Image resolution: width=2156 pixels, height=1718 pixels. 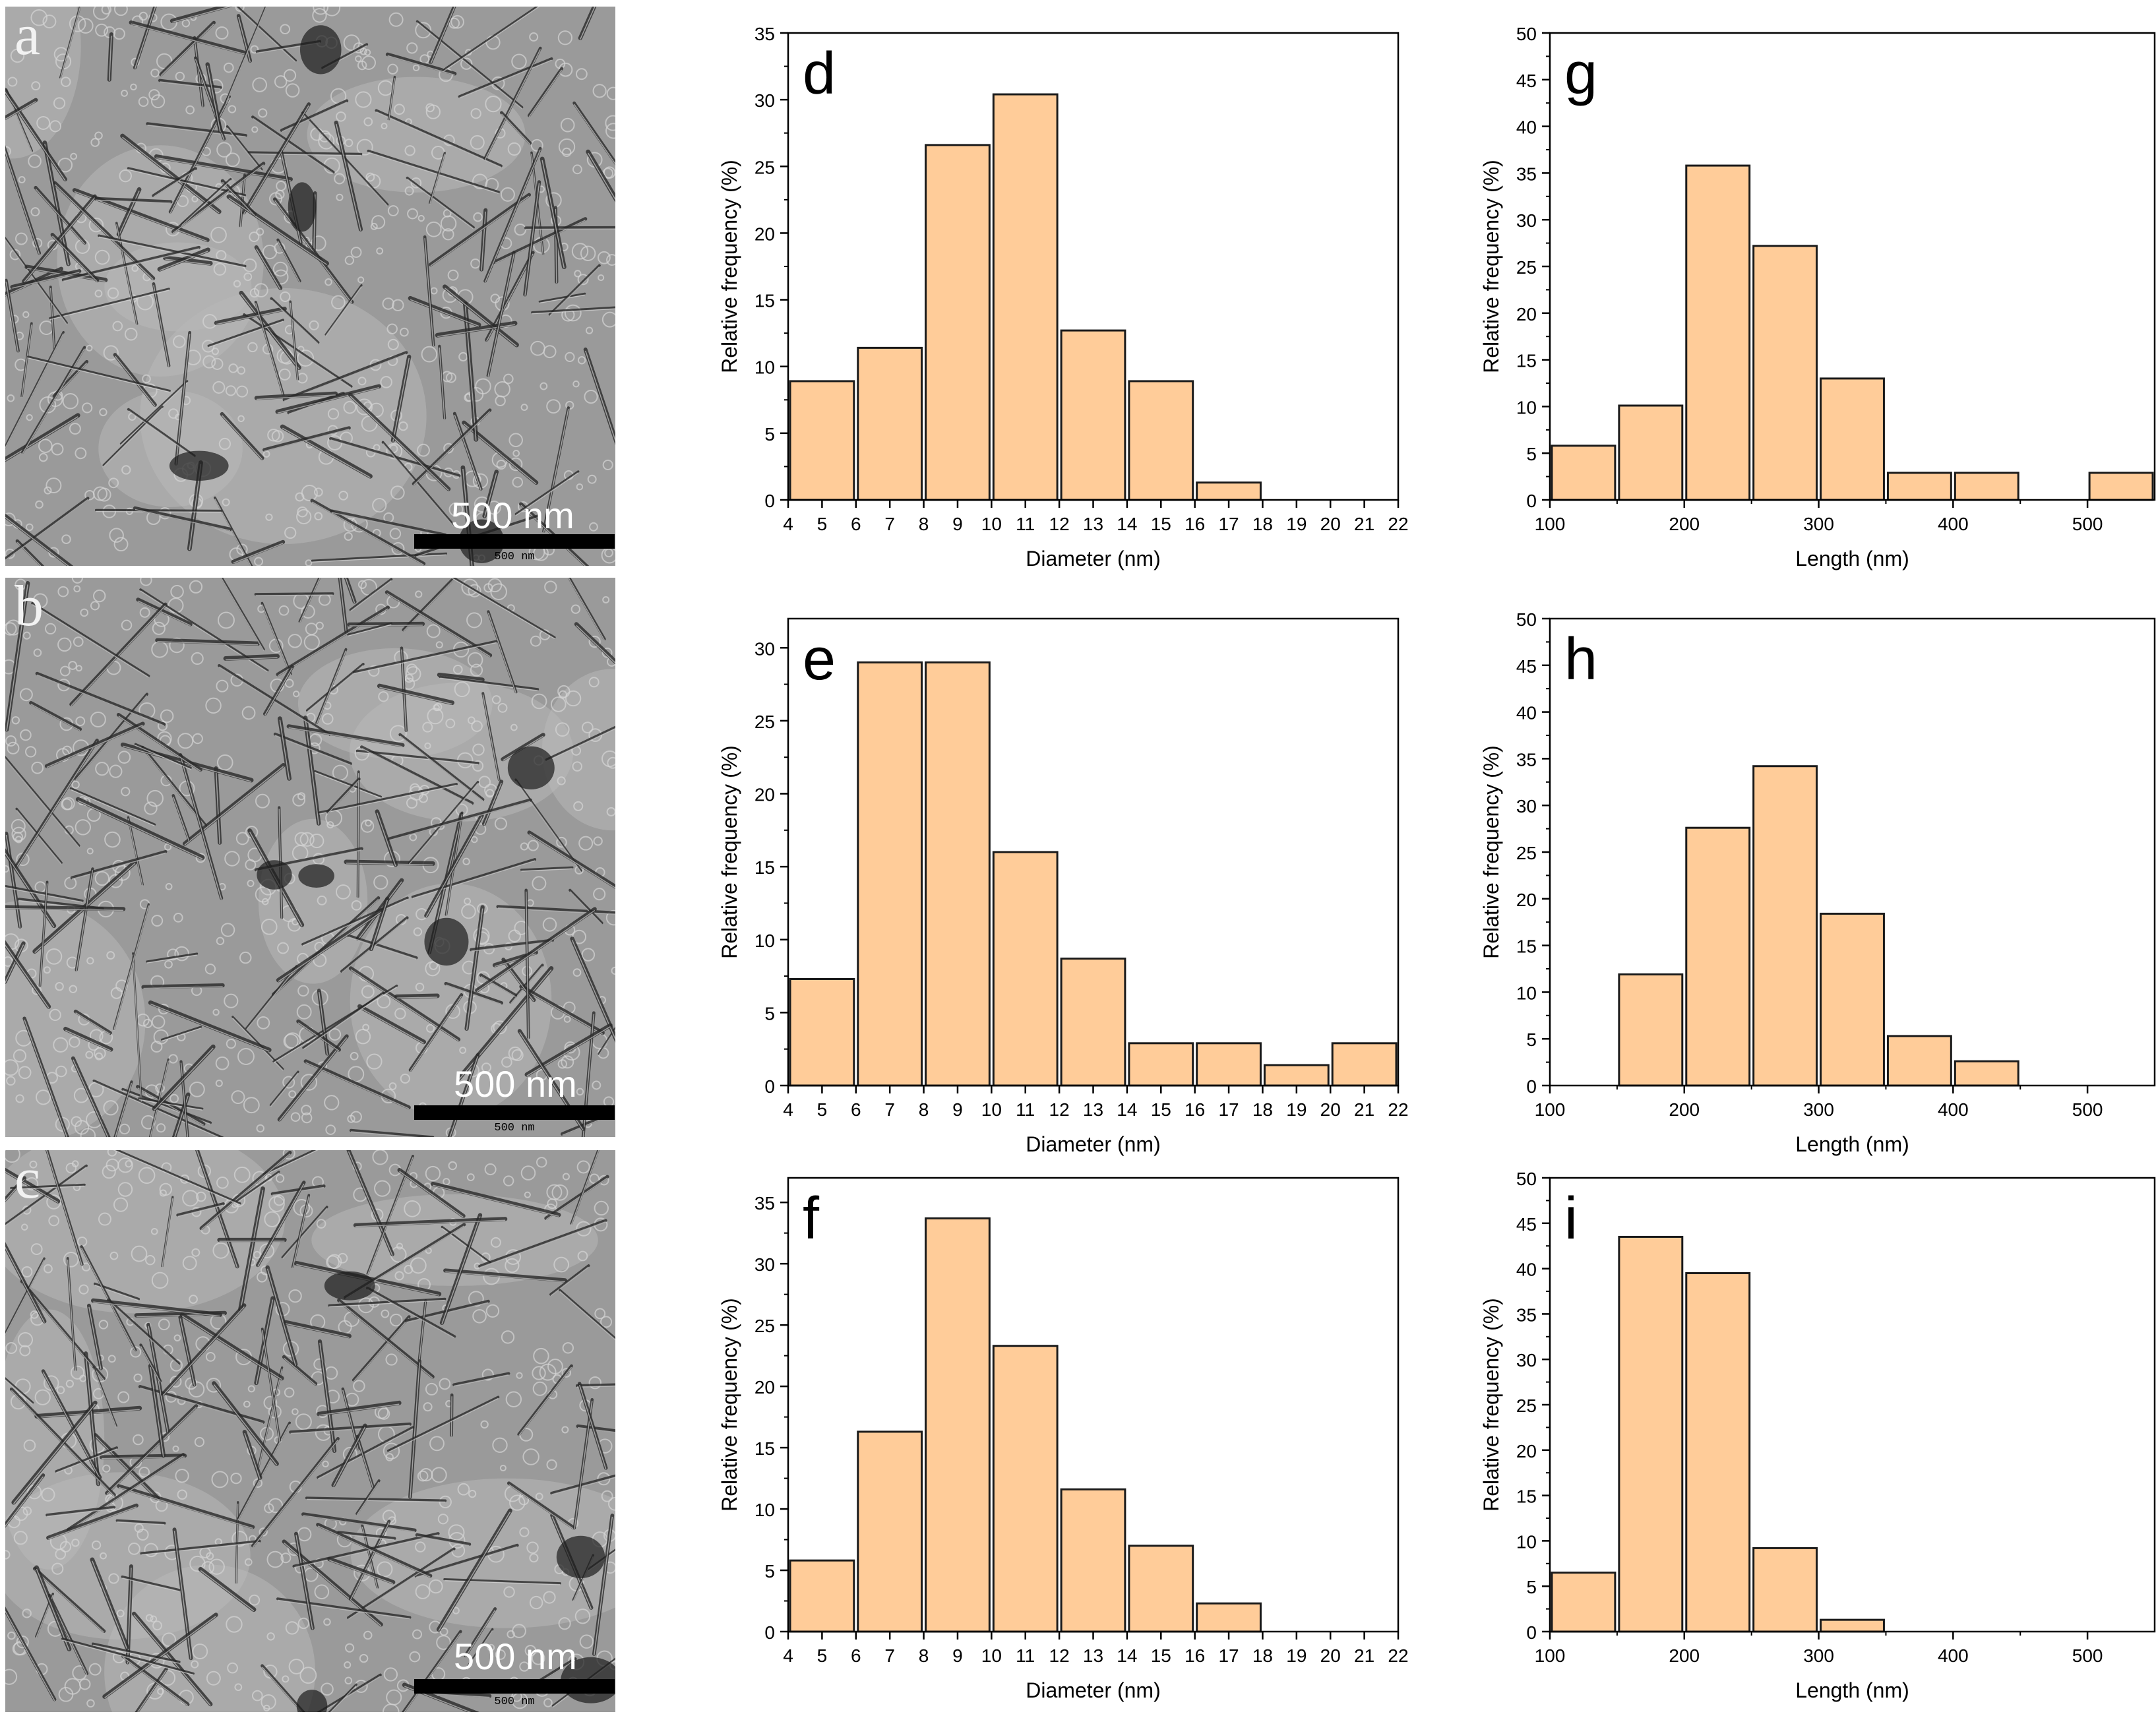 I want to click on y-tick-label: 30, so click(x=765, y=648).